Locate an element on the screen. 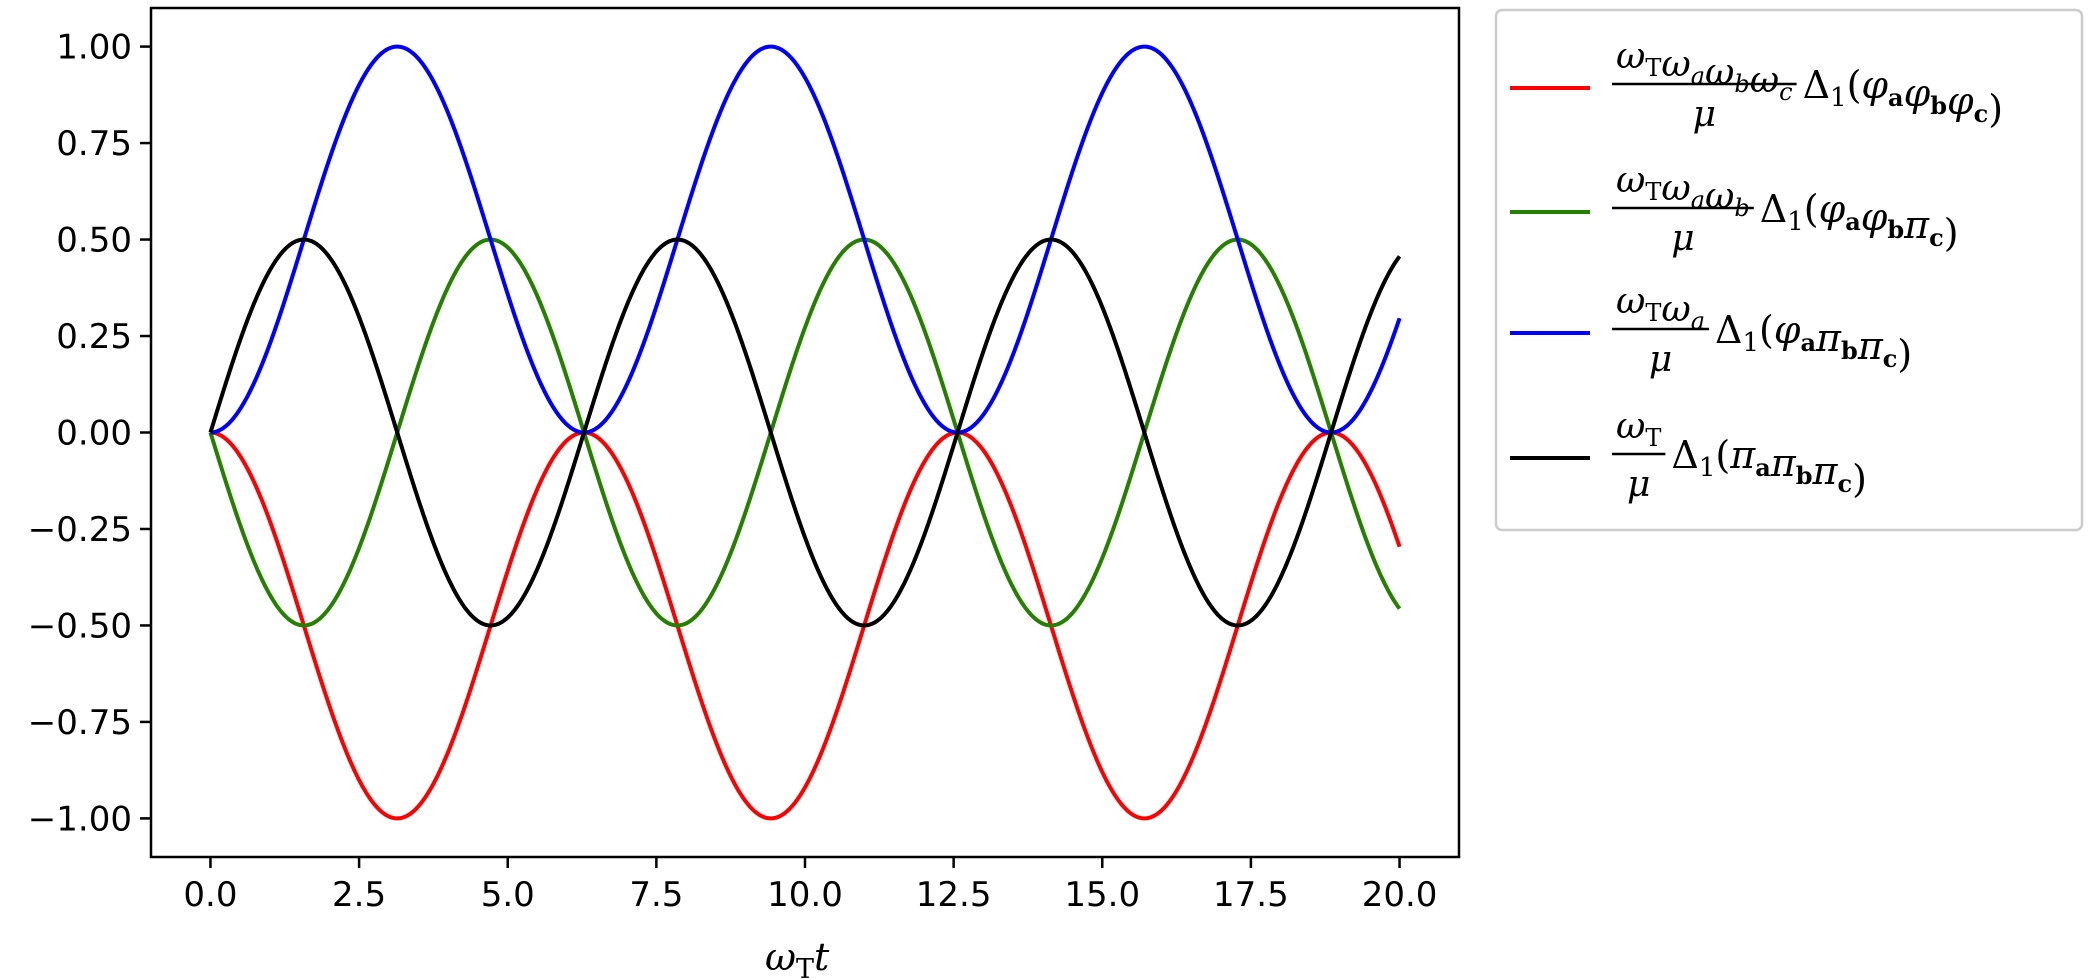 This screenshot has width=2091, height=979. y-tick-label: 0.00 is located at coordinates (94, 434).